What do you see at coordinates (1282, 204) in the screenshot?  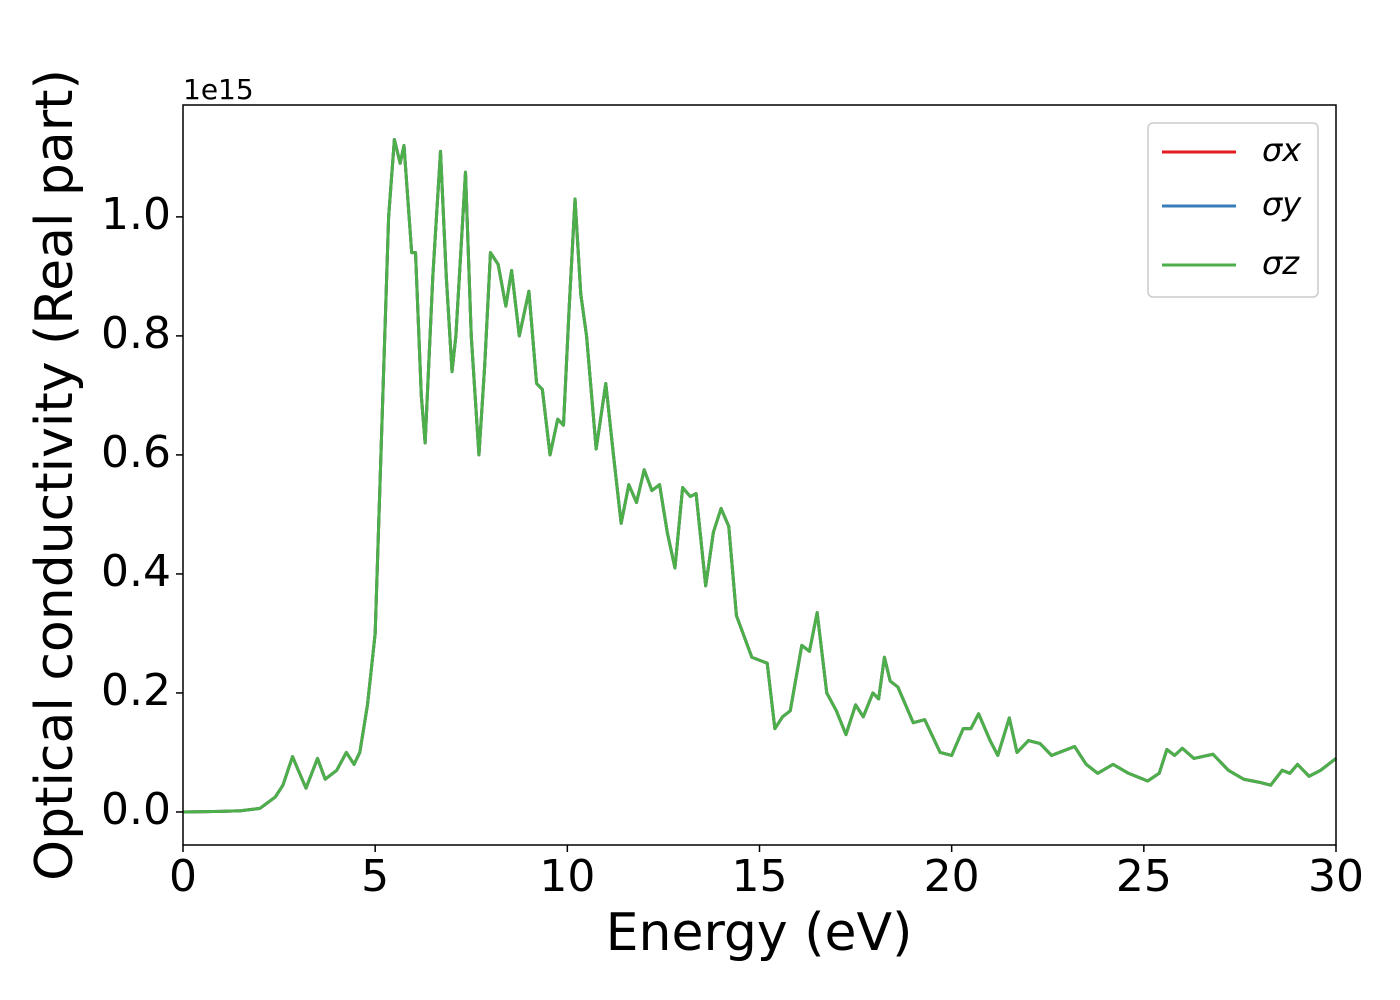 I see `legend-label: σy` at bounding box center [1282, 204].